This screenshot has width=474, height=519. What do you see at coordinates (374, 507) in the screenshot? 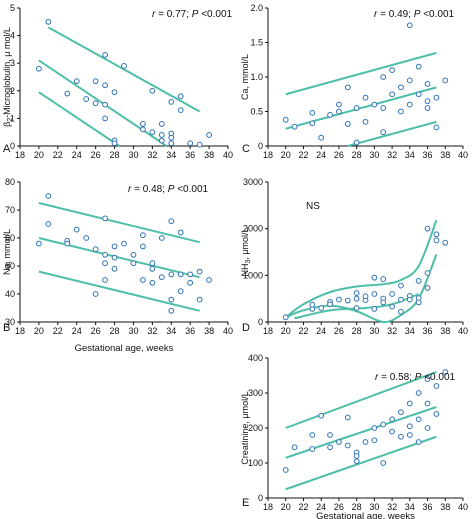
I see `x-tick-label: 30` at bounding box center [374, 507].